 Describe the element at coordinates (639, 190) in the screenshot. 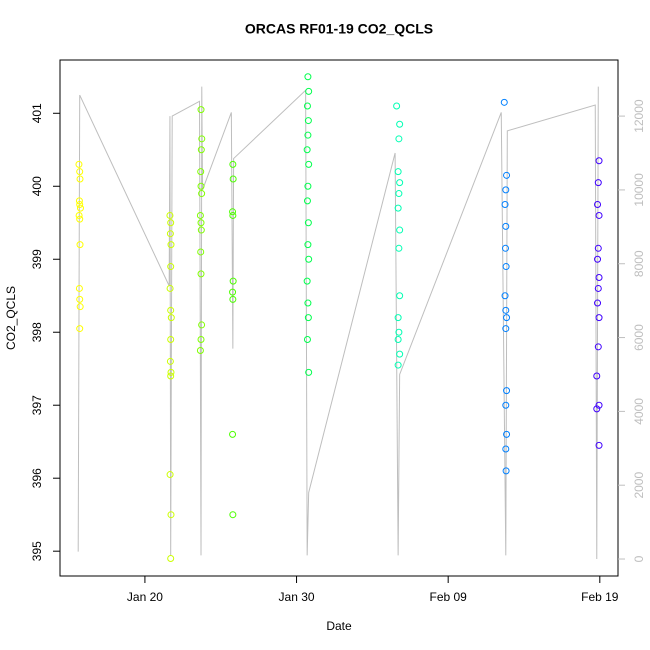

I see `y2-tick-label: 10000` at that location.